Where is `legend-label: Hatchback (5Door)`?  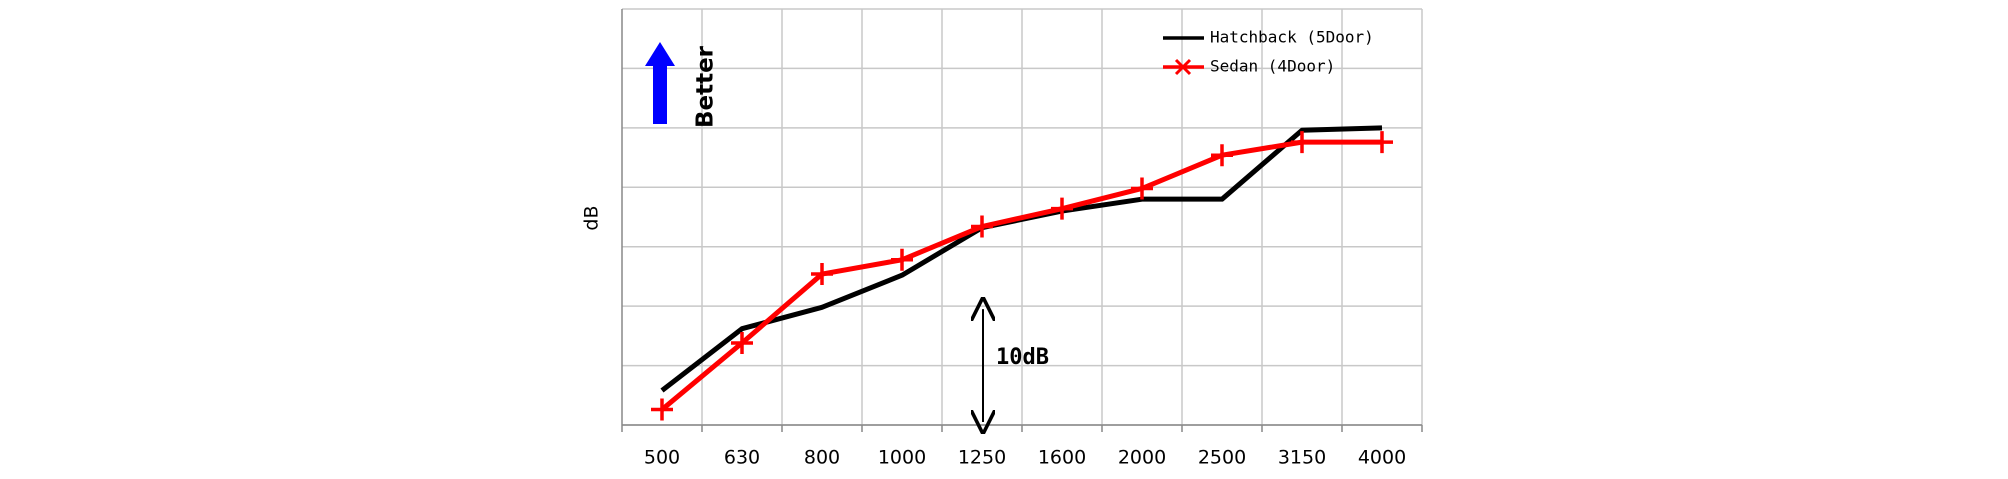 legend-label: Hatchback (5Door) is located at coordinates (1292, 37).